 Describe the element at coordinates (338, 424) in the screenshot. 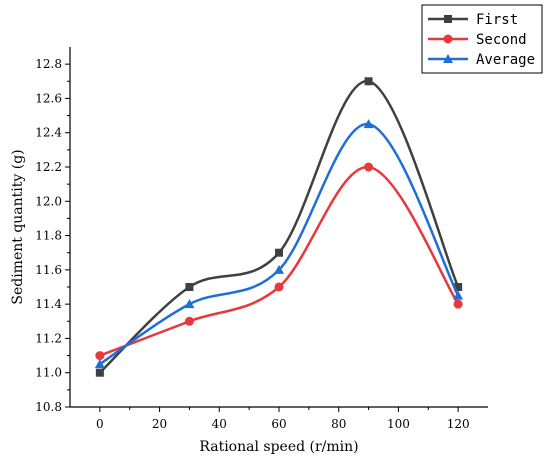

I see `x-tick-label: 80` at that location.